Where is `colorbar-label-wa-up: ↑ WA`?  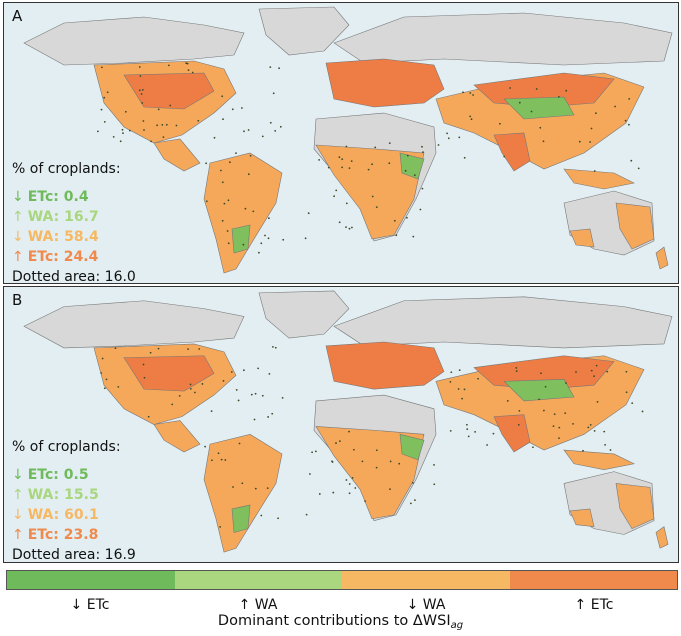 colorbar-label-wa-up: ↑ WA is located at coordinates (258, 605).